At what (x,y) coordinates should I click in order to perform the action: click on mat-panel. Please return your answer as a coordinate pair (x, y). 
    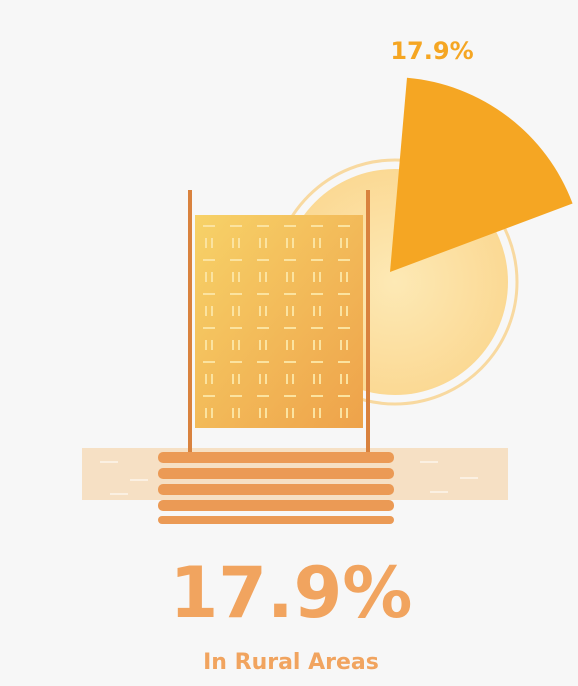
    Looking at the image, I should click on (279, 321).